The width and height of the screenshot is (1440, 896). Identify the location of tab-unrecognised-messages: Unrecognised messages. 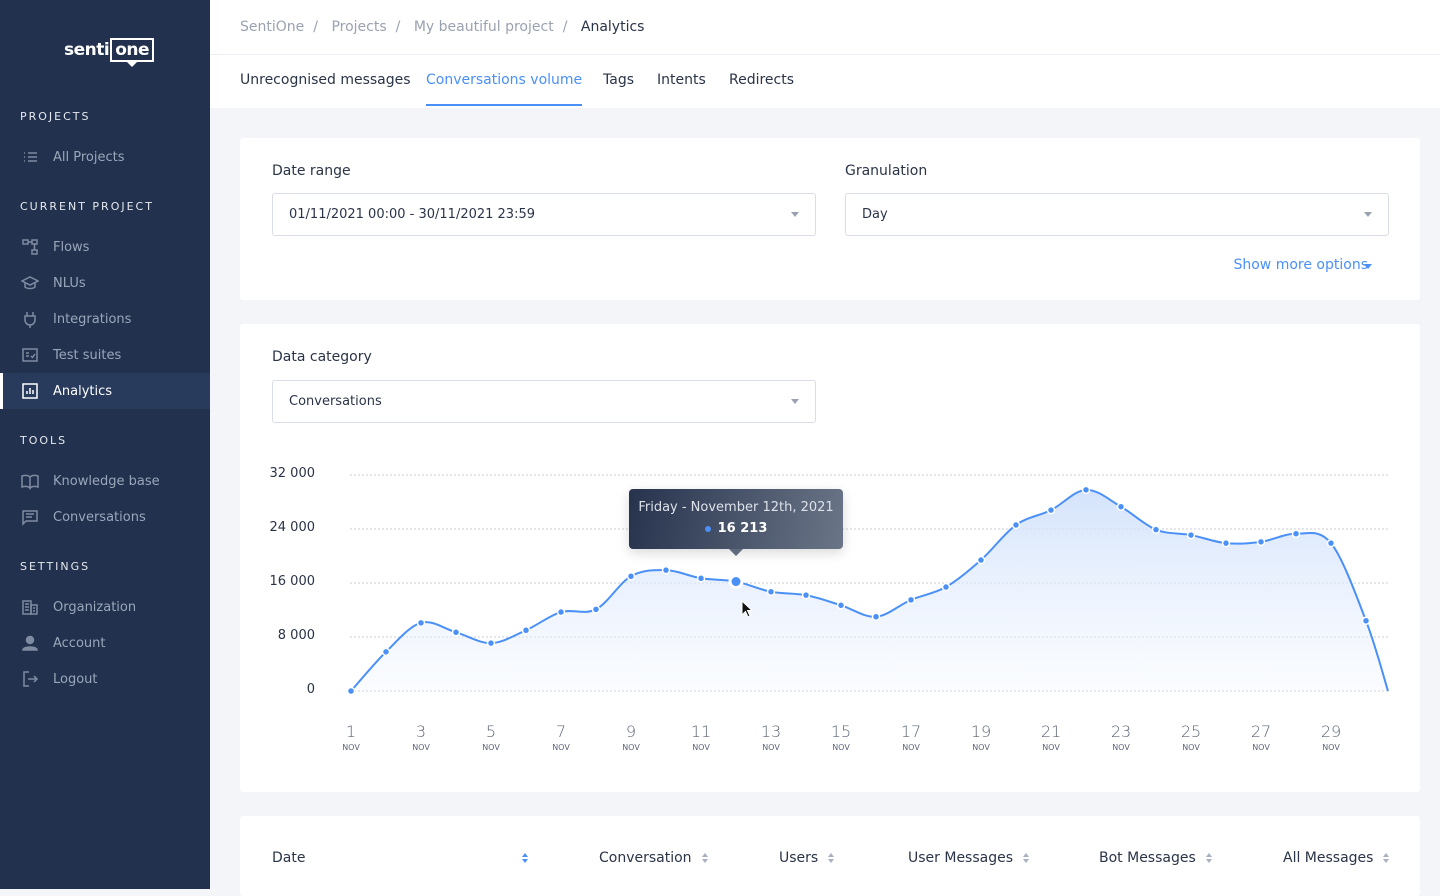
(325, 80).